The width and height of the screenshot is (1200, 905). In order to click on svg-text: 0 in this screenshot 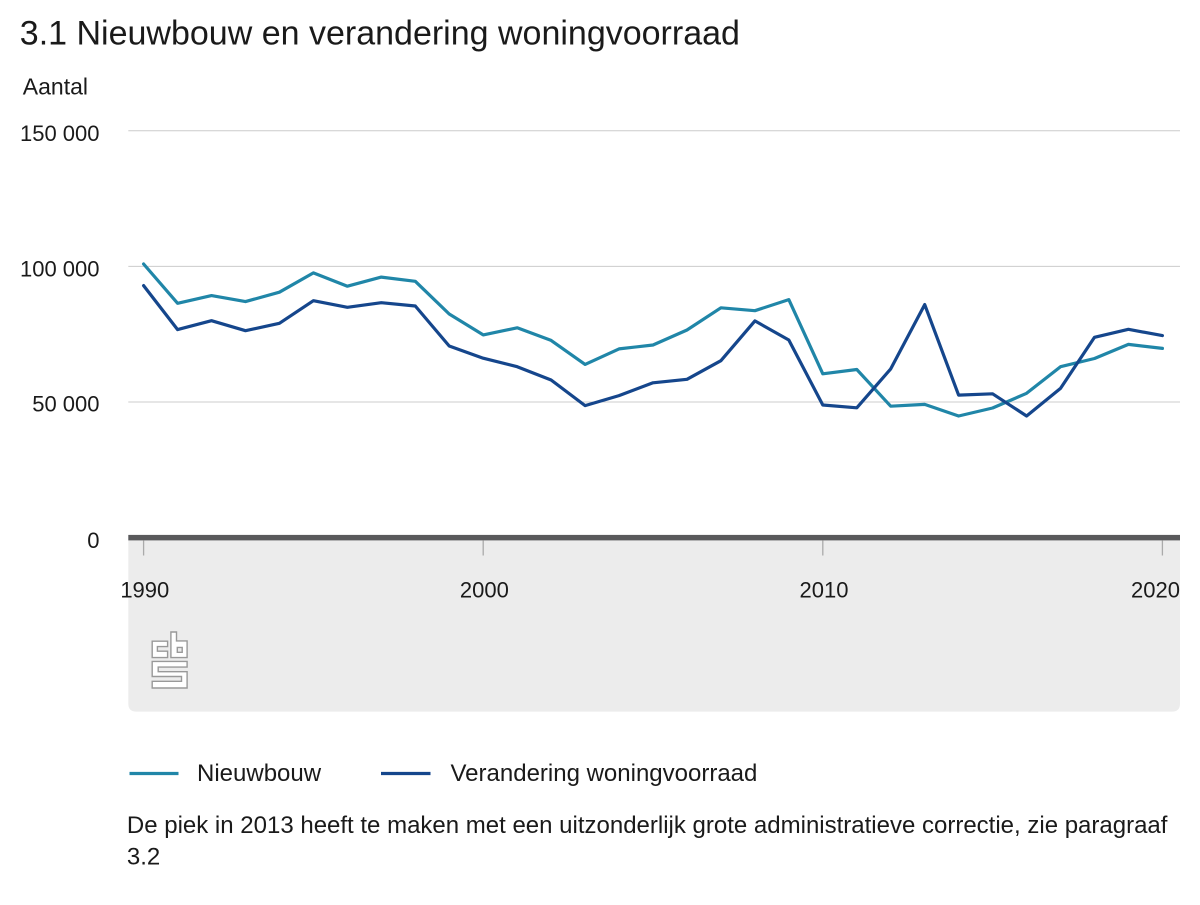, I will do `click(93, 540)`.